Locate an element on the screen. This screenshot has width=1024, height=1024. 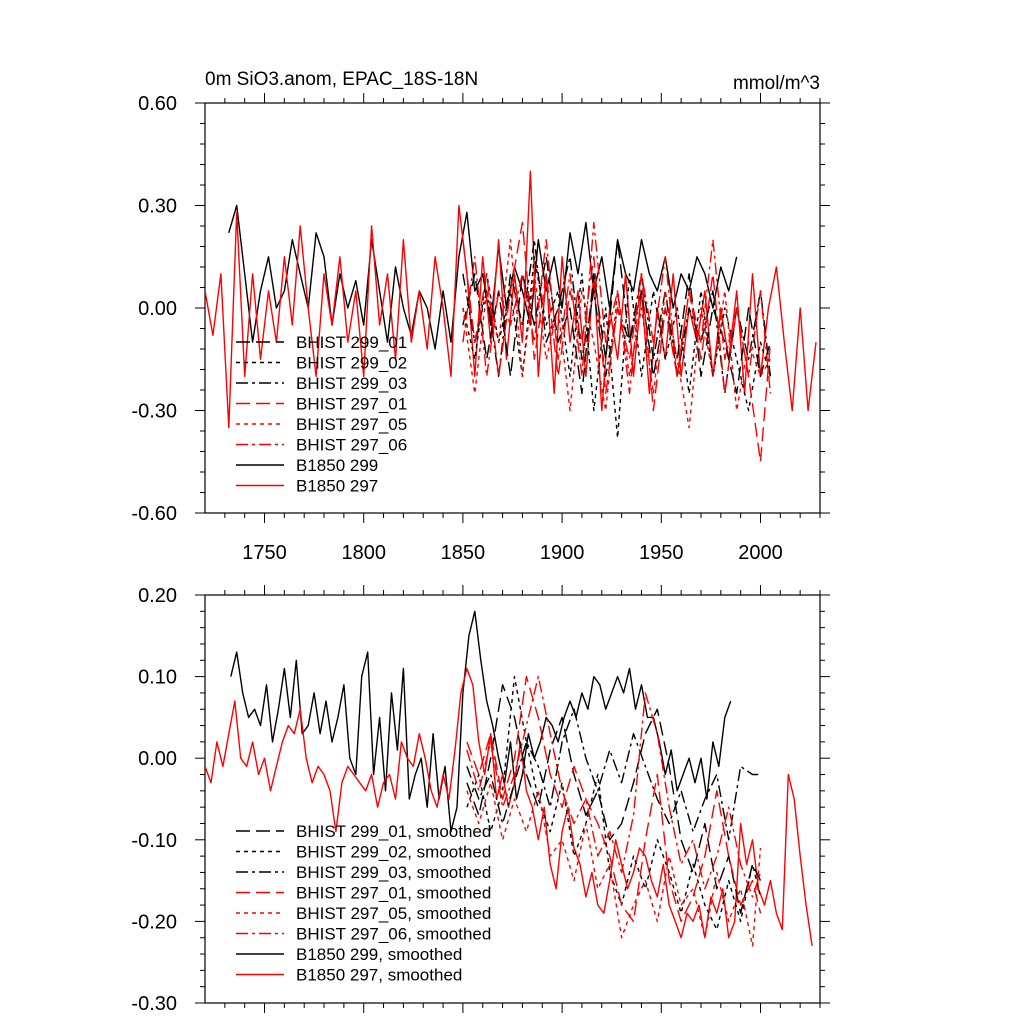
legend-label: B1850 299, smoothed is located at coordinates (379, 954).